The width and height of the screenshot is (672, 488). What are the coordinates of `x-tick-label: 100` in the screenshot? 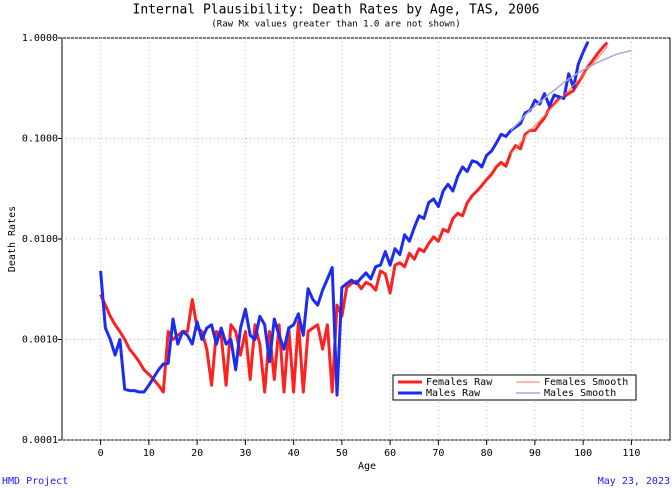 It's located at (583, 453).